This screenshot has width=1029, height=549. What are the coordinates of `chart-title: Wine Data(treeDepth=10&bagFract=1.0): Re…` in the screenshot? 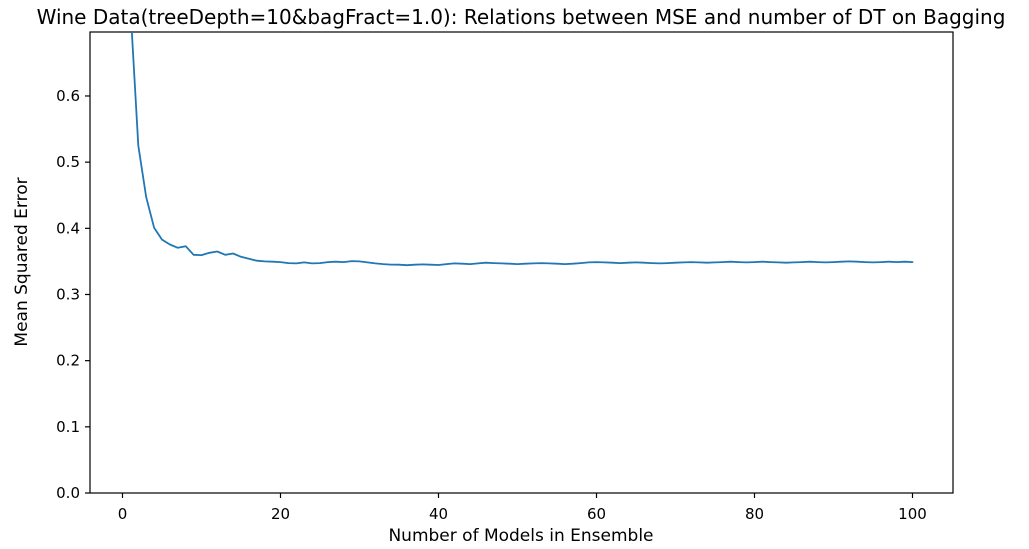 It's located at (521, 17).